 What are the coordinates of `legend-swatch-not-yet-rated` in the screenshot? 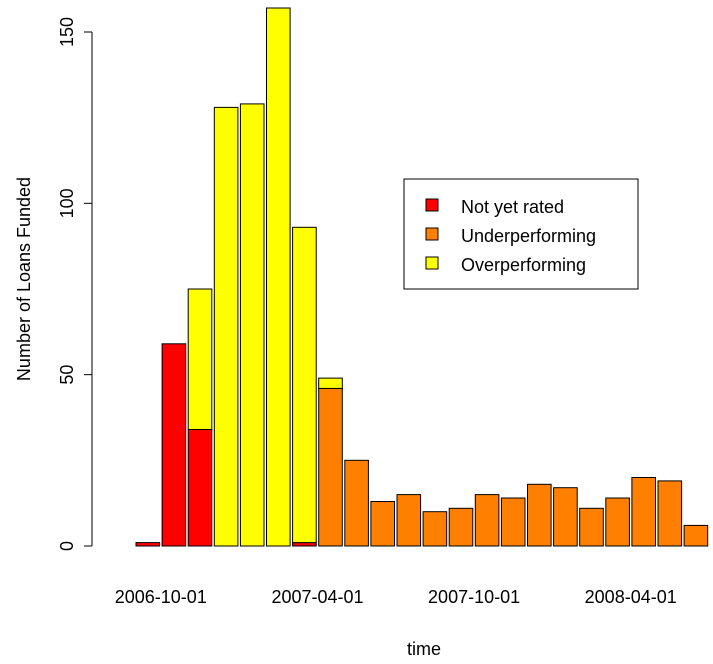 It's located at (432, 205).